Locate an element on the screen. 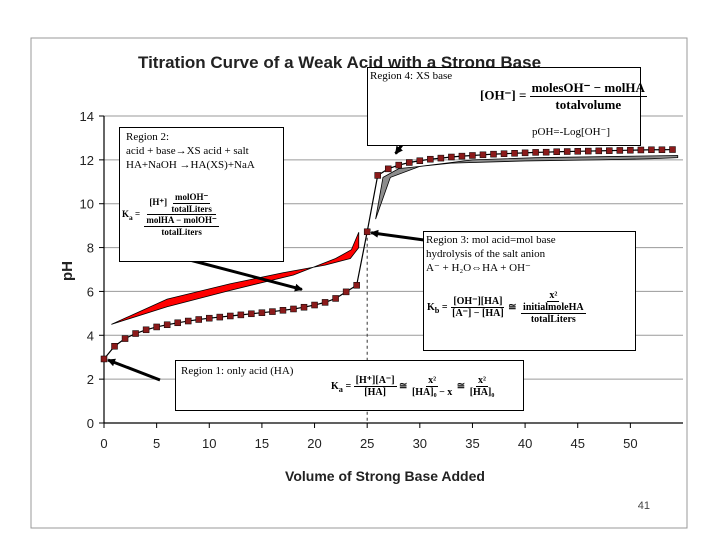 The image size is (720, 545). region3-line1: Region 3: mol acid=mol base is located at coordinates (491, 240).